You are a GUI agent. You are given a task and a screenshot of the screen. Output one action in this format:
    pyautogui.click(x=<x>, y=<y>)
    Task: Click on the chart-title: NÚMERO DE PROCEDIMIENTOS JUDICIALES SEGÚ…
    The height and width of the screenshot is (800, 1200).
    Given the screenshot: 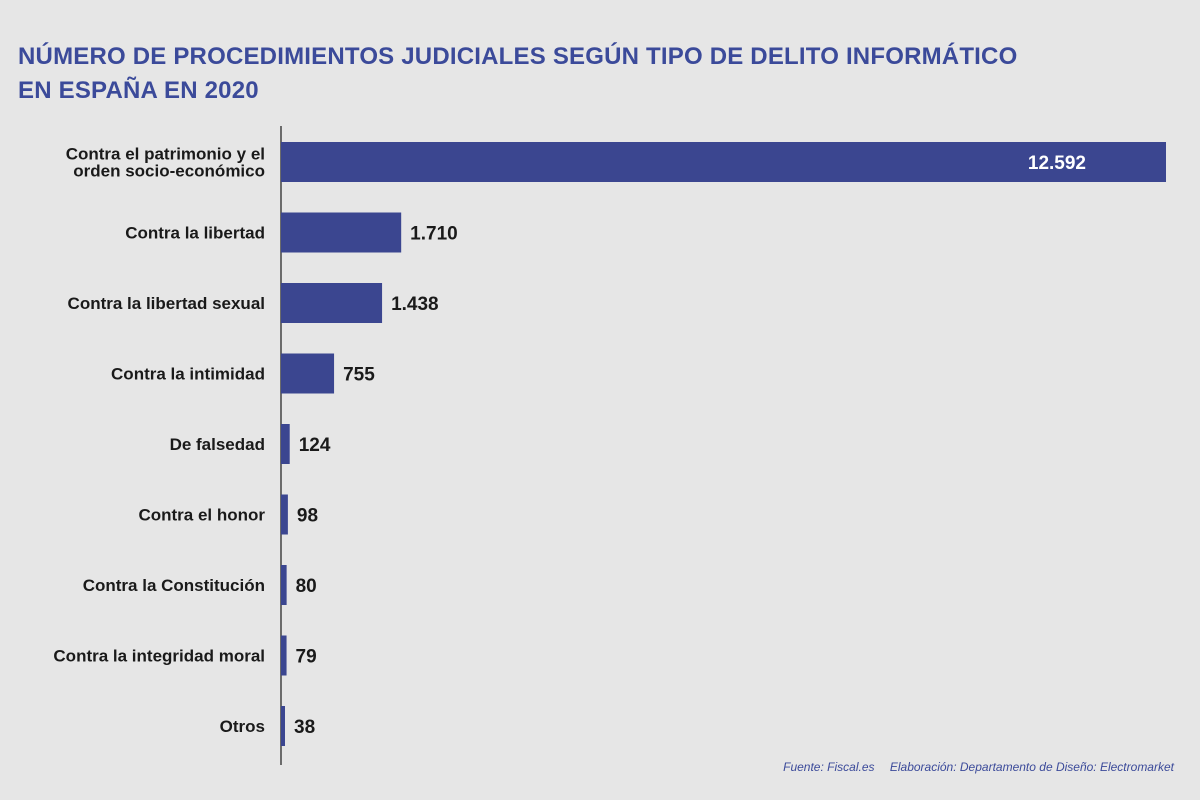 What is the action you would take?
    pyautogui.click(x=593, y=74)
    